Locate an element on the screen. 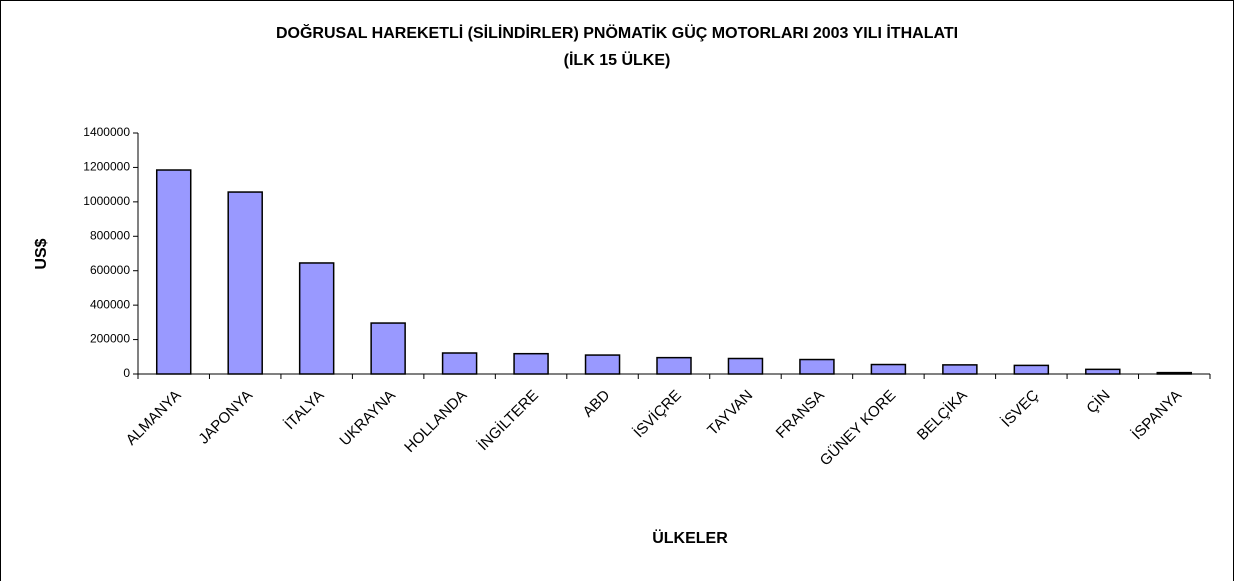 The height and width of the screenshot is (581, 1234). y-tick-label: 600000 is located at coordinates (110, 270).